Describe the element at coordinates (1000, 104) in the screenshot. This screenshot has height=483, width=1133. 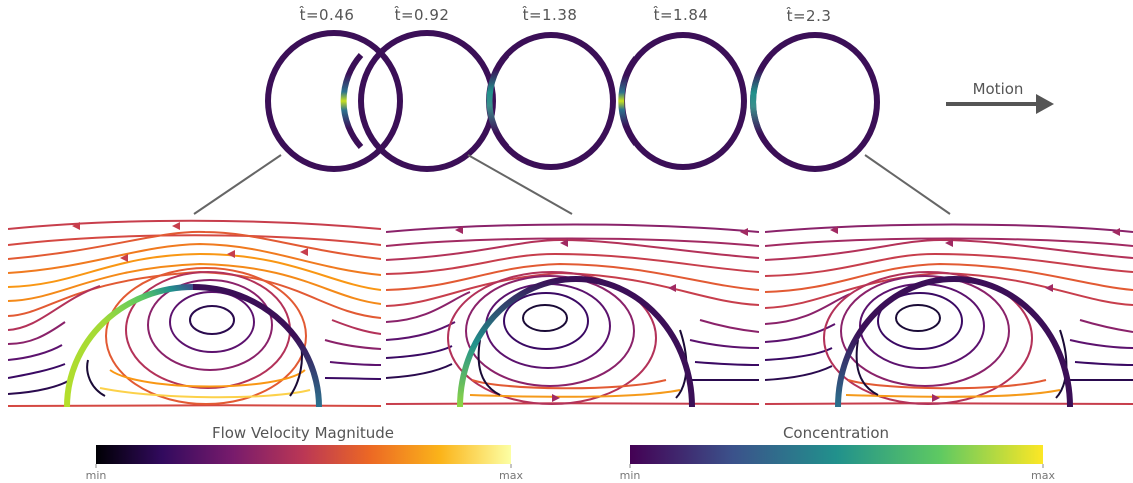
I see `motion-arrow-icon` at that location.